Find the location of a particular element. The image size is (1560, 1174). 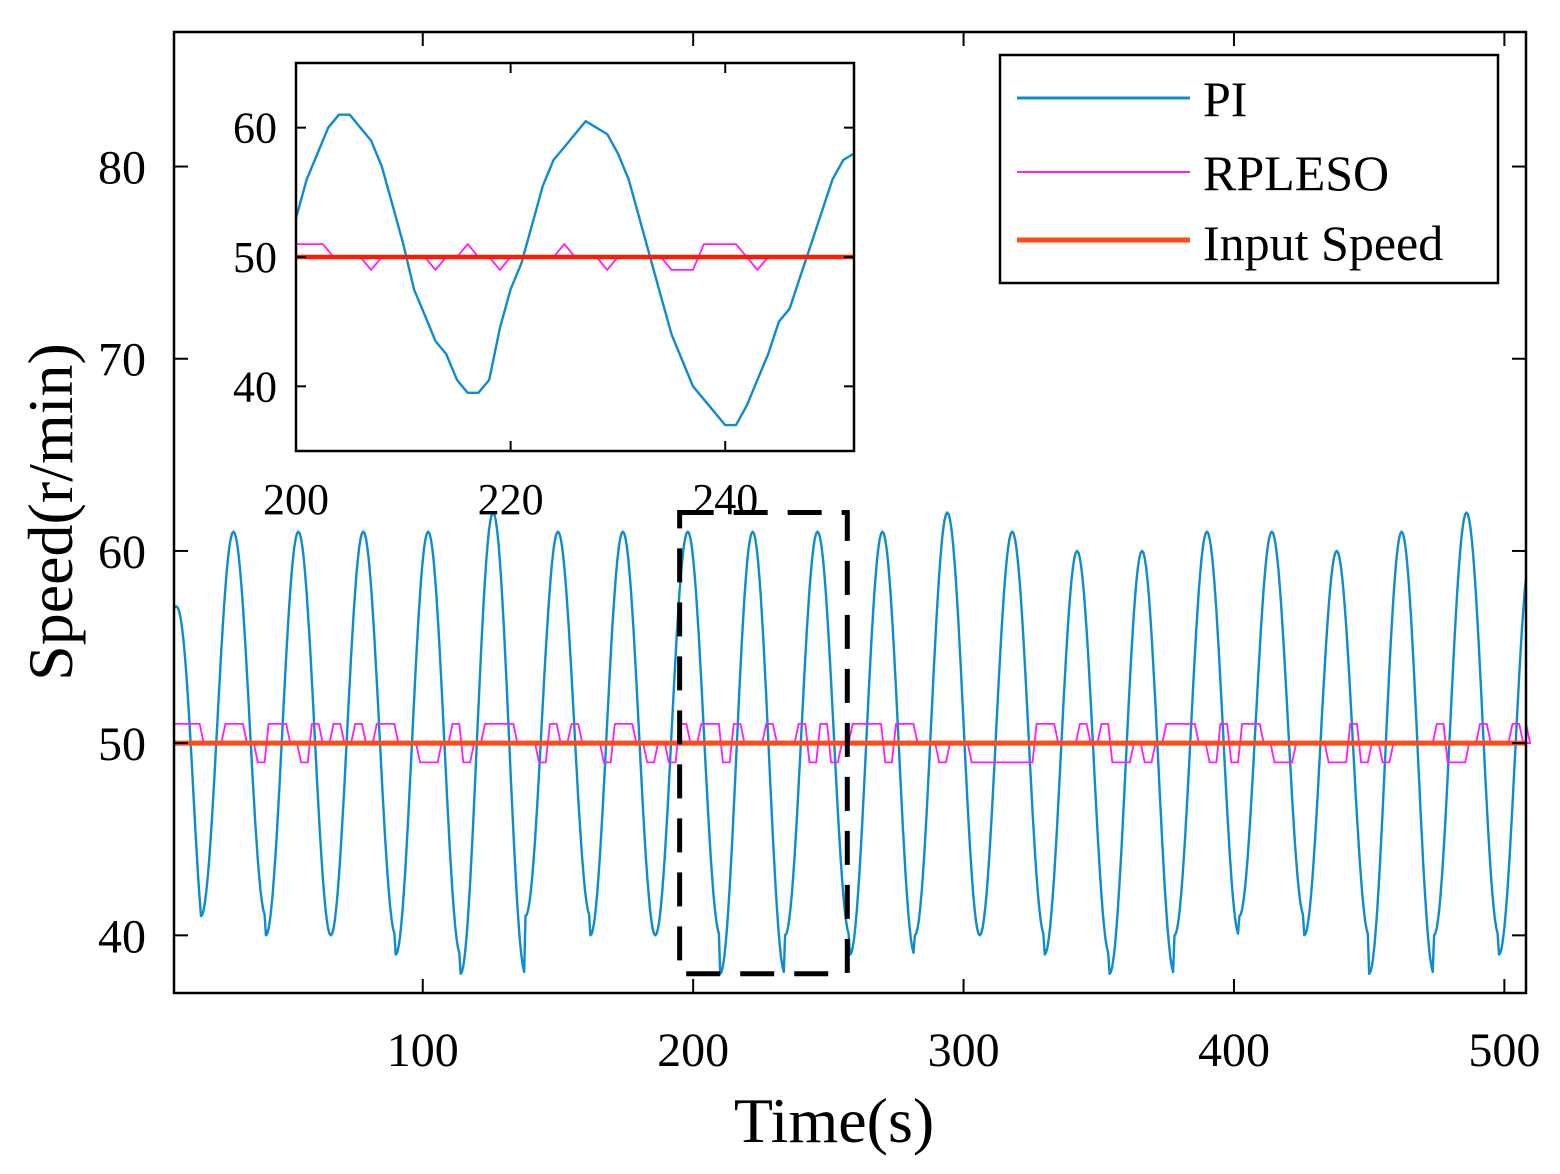

x-tick-label: 300 is located at coordinates (964, 1050).